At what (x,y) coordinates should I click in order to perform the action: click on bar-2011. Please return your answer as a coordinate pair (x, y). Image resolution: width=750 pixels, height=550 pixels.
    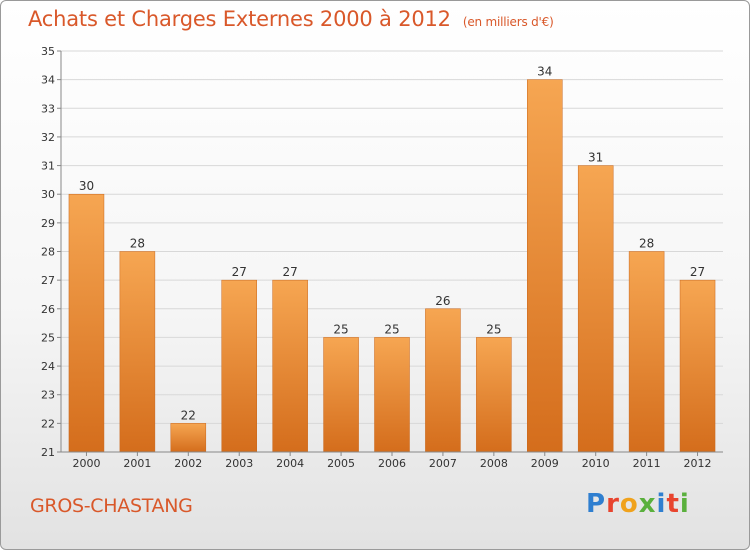
    Looking at the image, I should click on (646, 352).